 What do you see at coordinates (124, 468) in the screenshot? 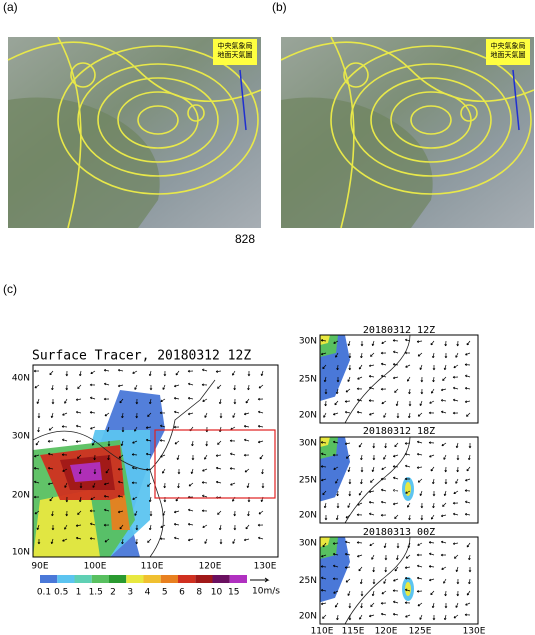
I see `coastline` at bounding box center [124, 468].